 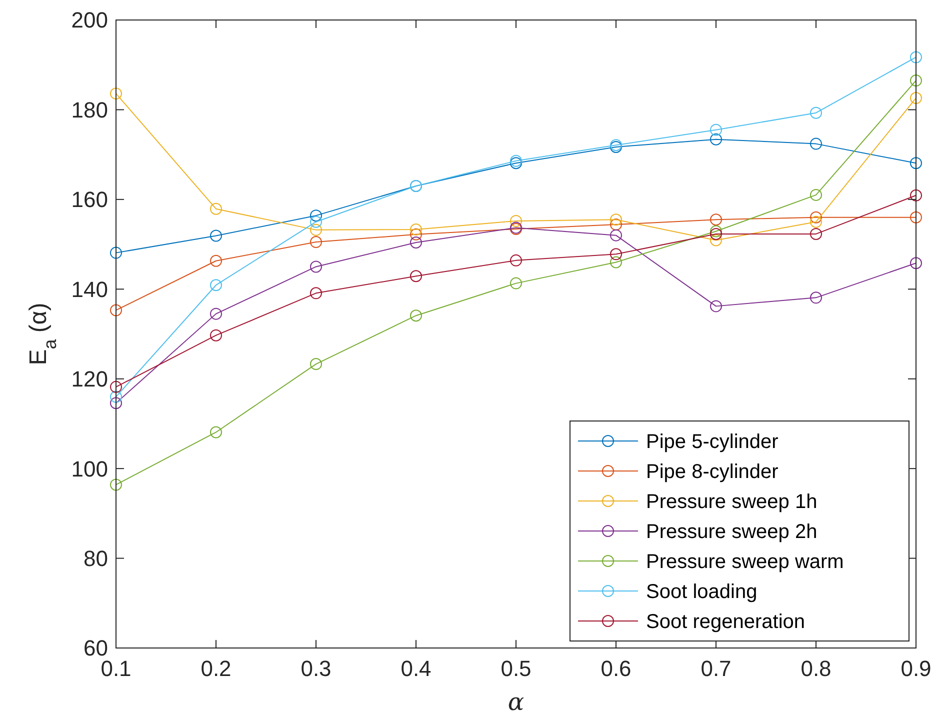 What do you see at coordinates (216, 668) in the screenshot?
I see `x-tick-label: 0.2` at bounding box center [216, 668].